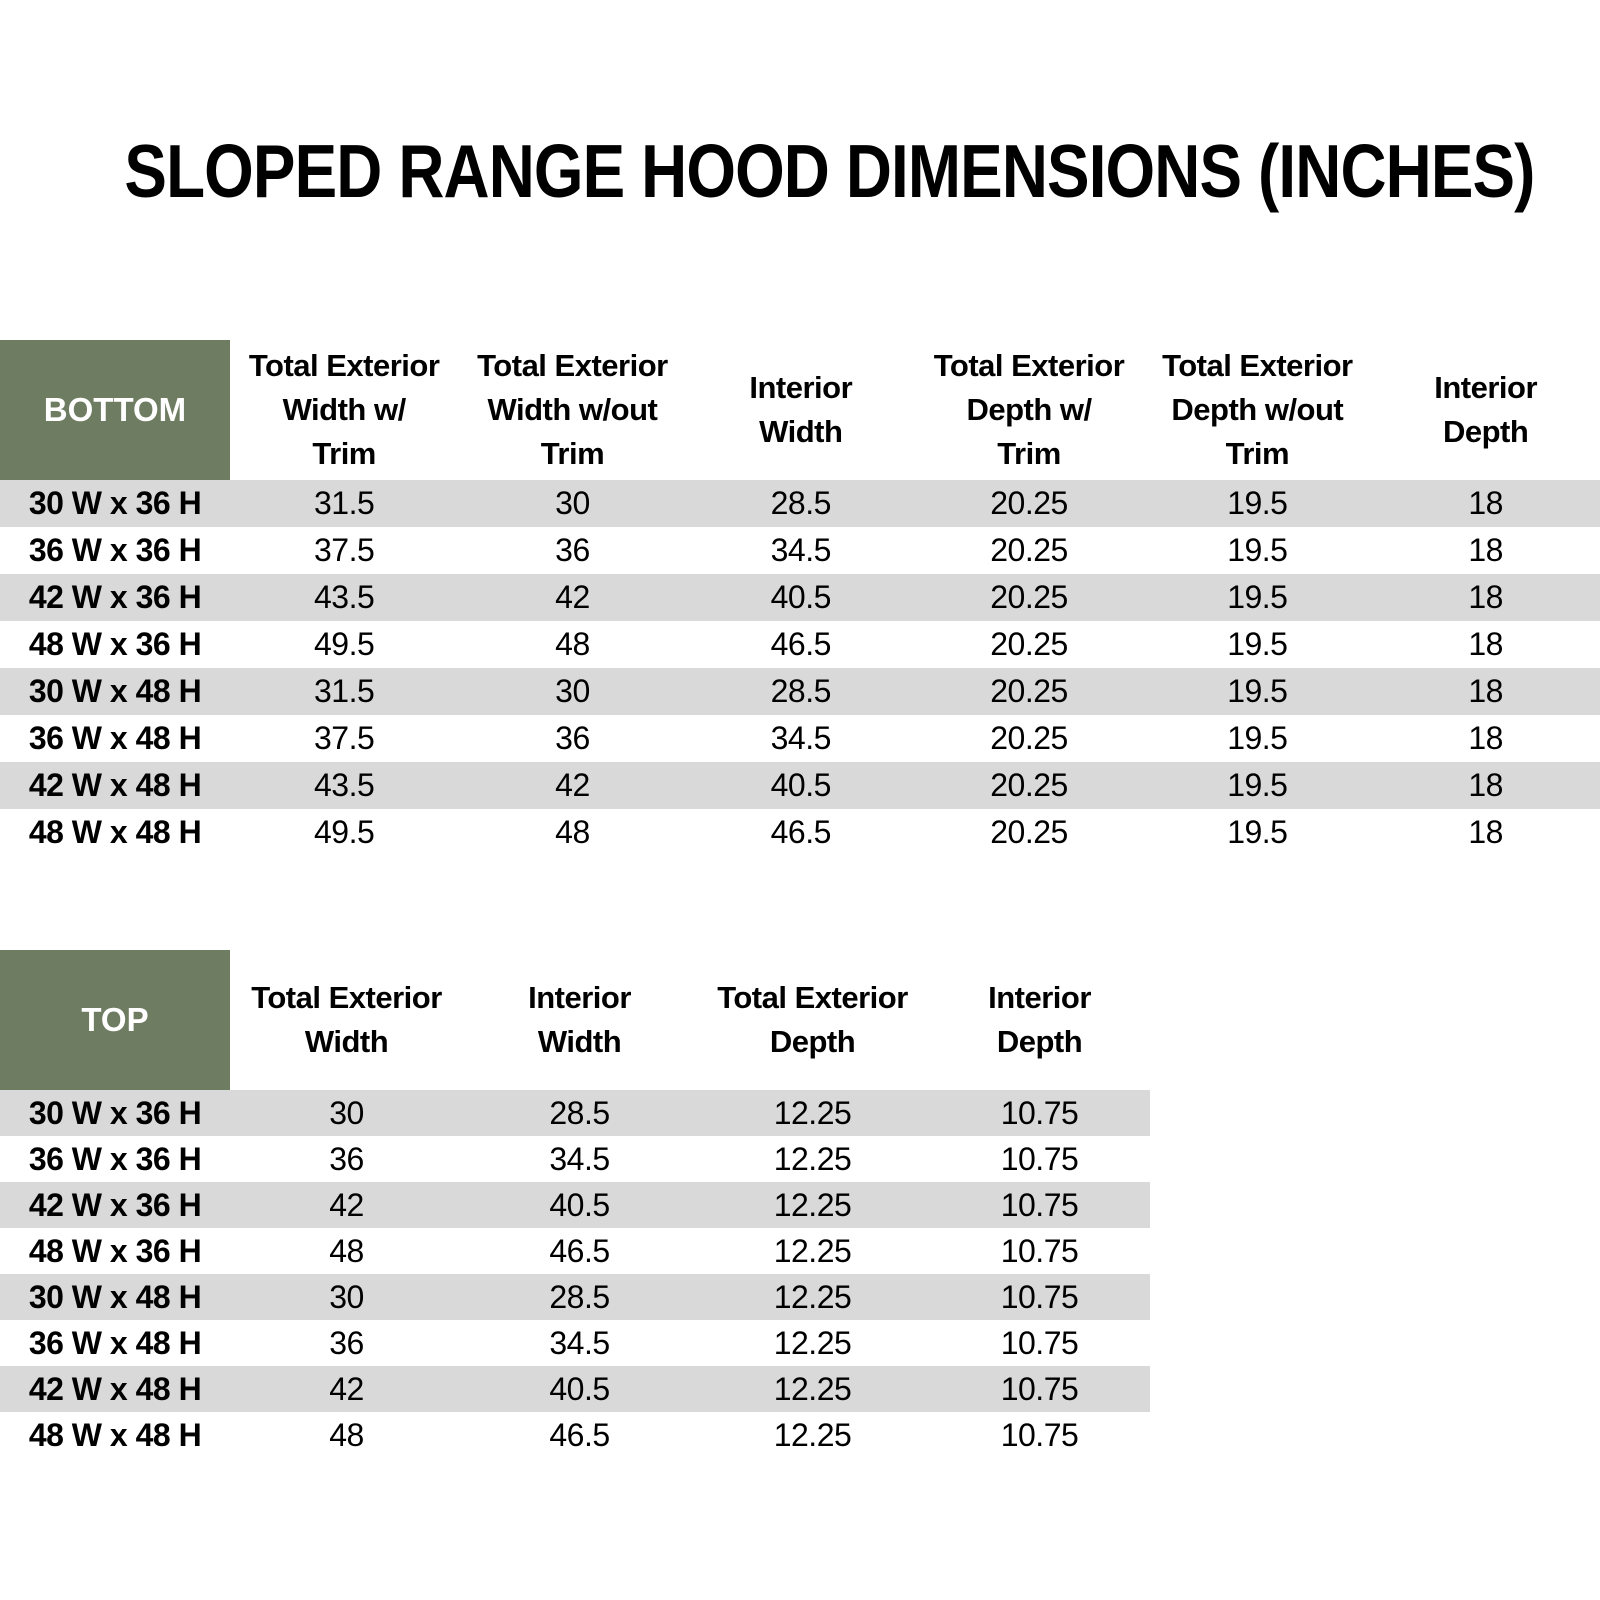  I want to click on column-header-interior-width: Interior Width, so click(801, 409).